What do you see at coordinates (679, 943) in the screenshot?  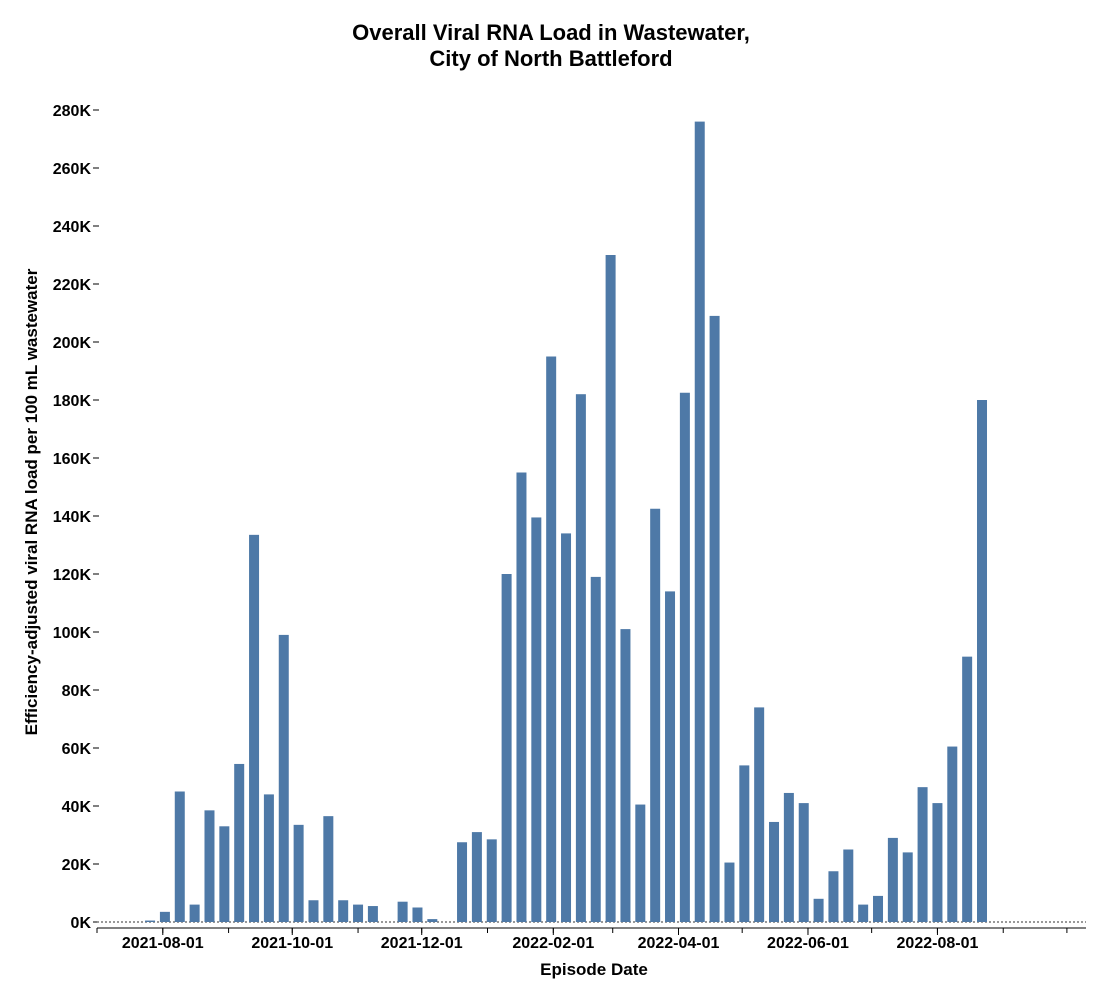 I see `x-tick-label: 2022-04-01` at bounding box center [679, 943].